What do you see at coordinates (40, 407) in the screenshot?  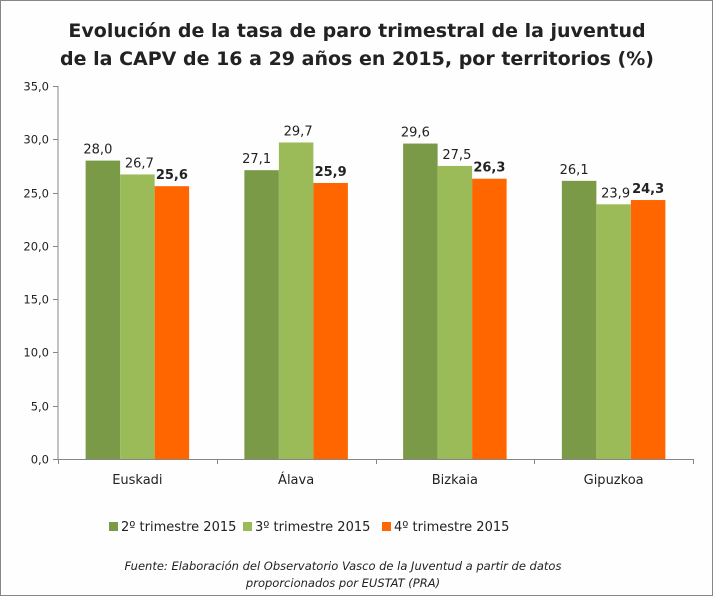 I see `y-tick-label: 5,0` at bounding box center [40, 407].